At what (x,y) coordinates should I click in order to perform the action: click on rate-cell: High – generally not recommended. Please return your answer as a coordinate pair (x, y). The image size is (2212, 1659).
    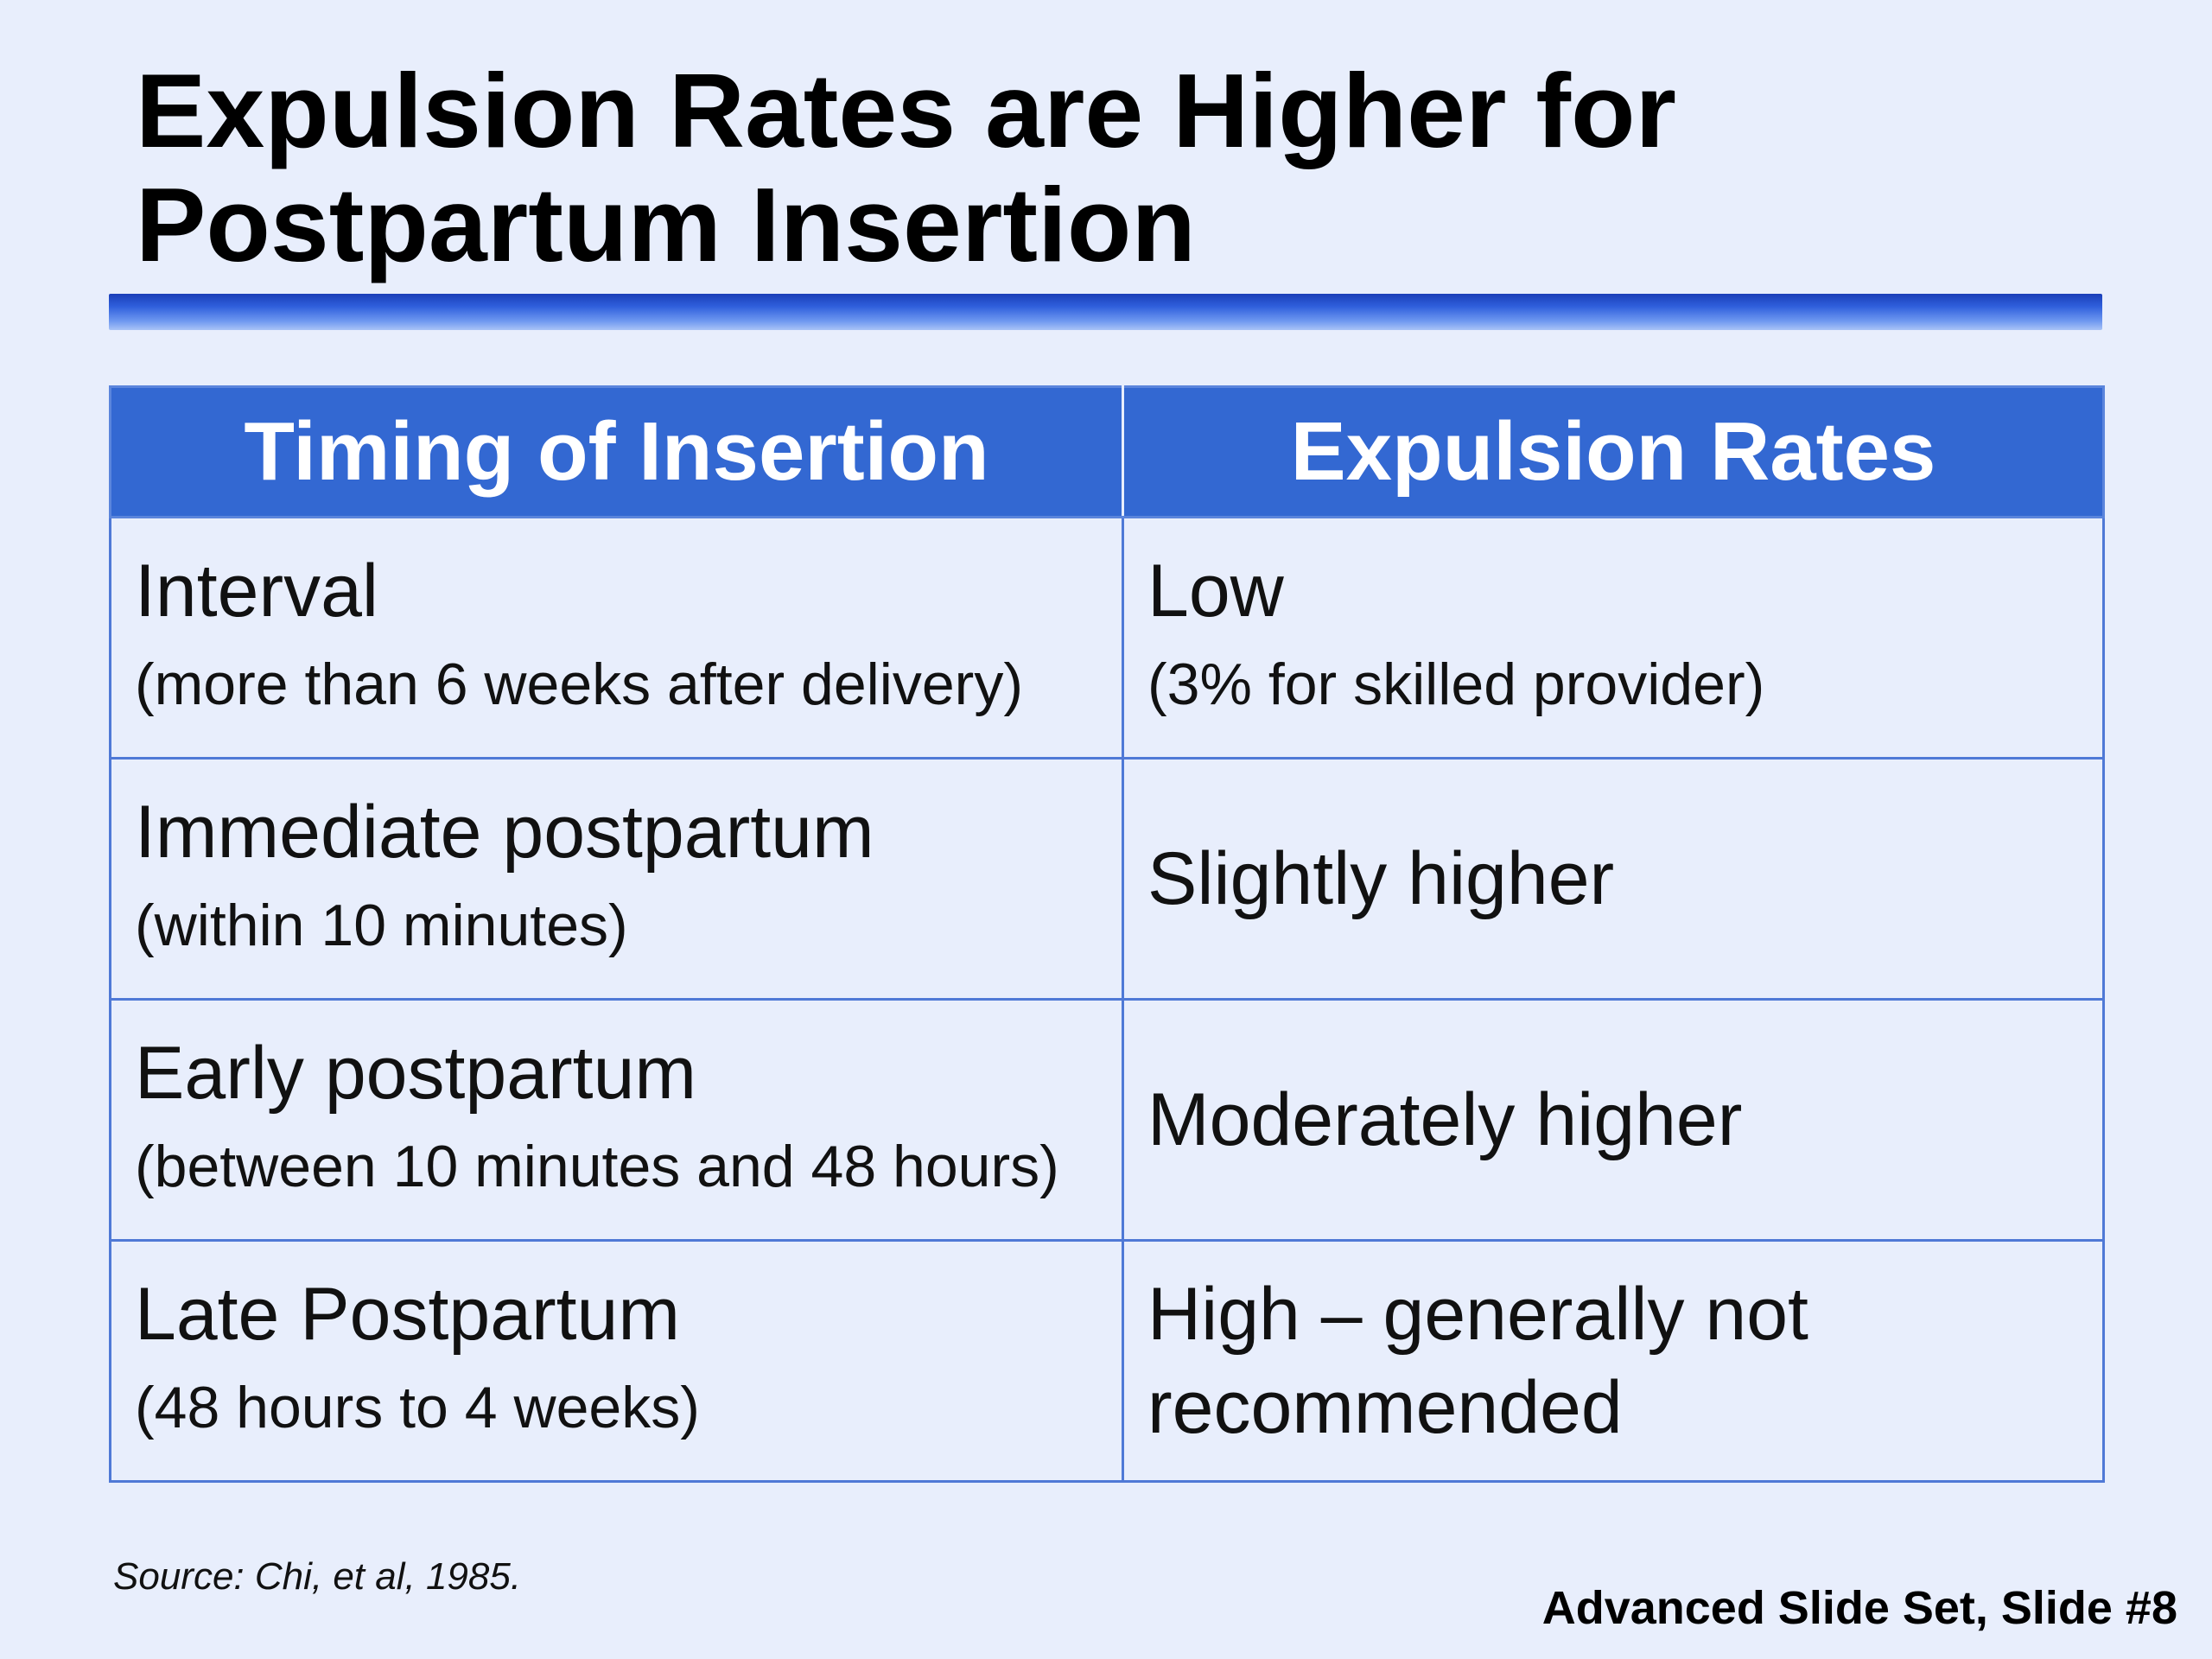
    Looking at the image, I should click on (1613, 1361).